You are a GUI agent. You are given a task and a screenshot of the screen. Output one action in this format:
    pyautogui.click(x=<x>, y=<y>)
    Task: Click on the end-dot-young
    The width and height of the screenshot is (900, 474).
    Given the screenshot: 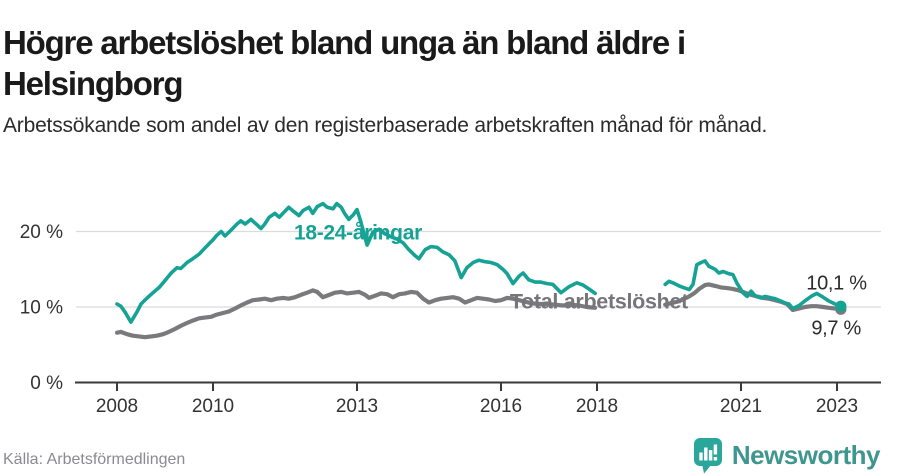 What is the action you would take?
    pyautogui.click(x=841, y=306)
    